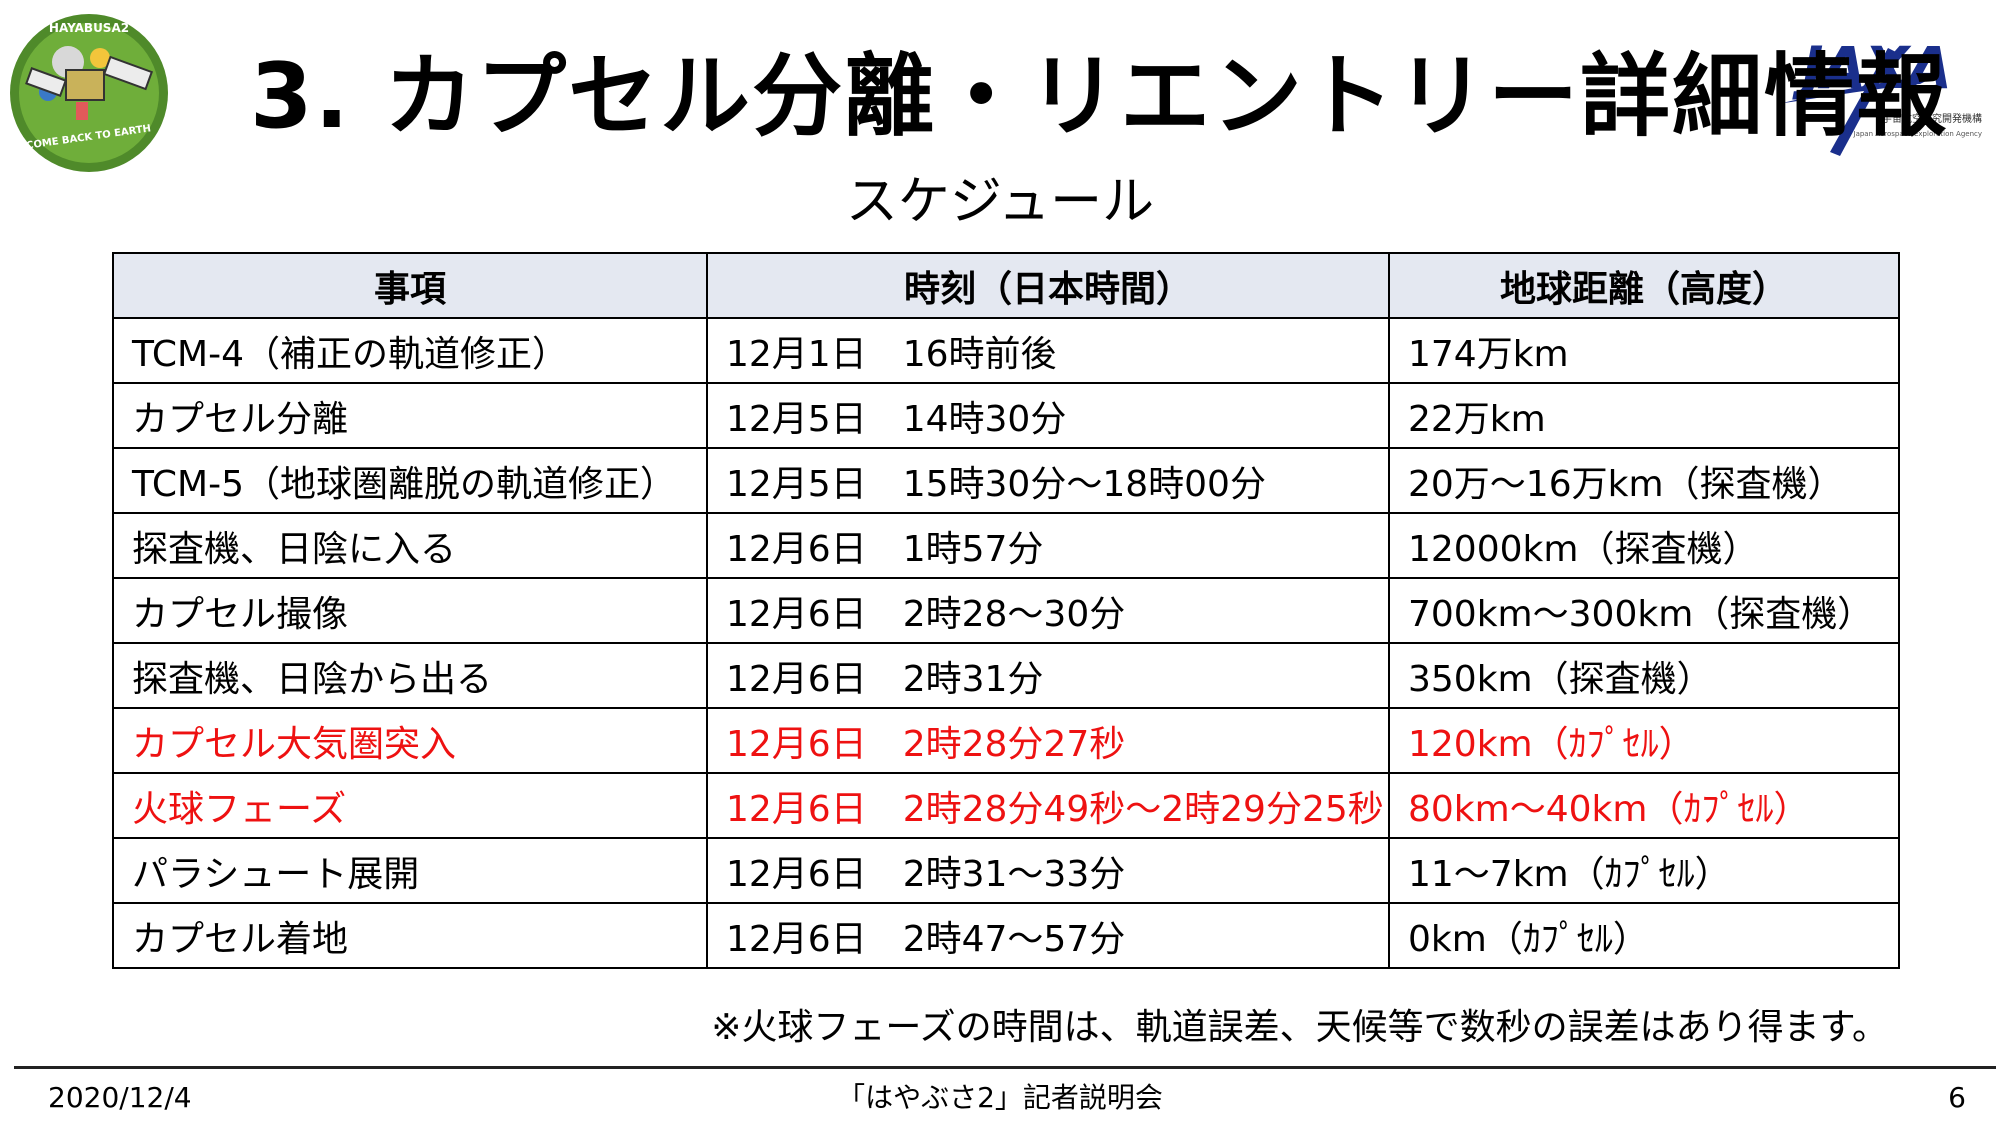 The height and width of the screenshot is (1125, 2000). I want to click on table-row: カプセル撮像 12月6日 2時28～30分 700km～300km（探査機）, so click(1006, 610).